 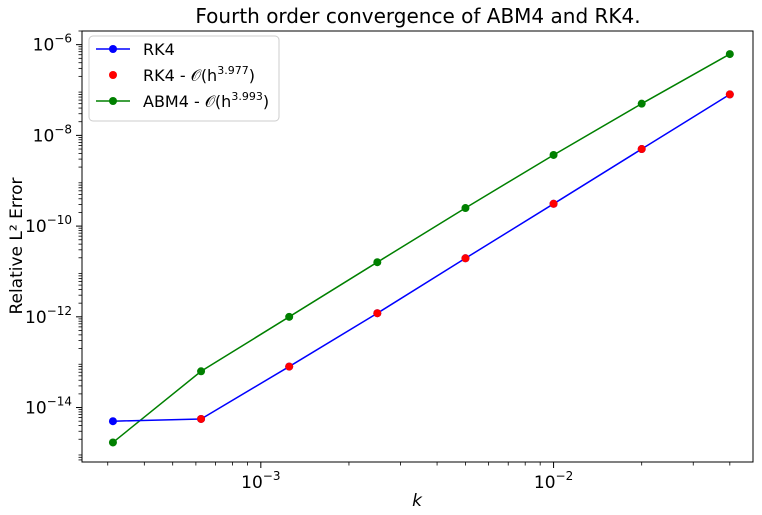 I want to click on legend-label: RK4 - 𝒪(h3.977), so click(x=199, y=74).